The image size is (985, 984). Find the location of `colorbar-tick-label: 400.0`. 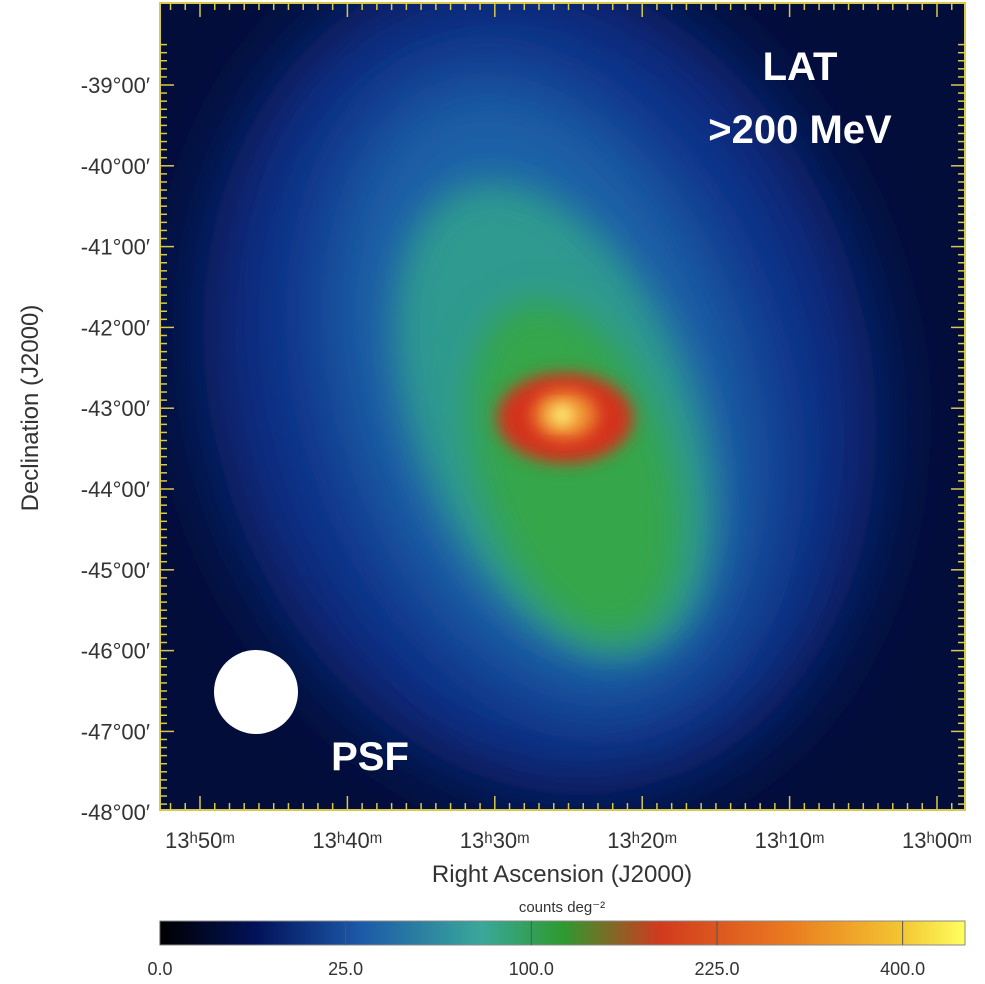

colorbar-tick-label: 400.0 is located at coordinates (902, 969).